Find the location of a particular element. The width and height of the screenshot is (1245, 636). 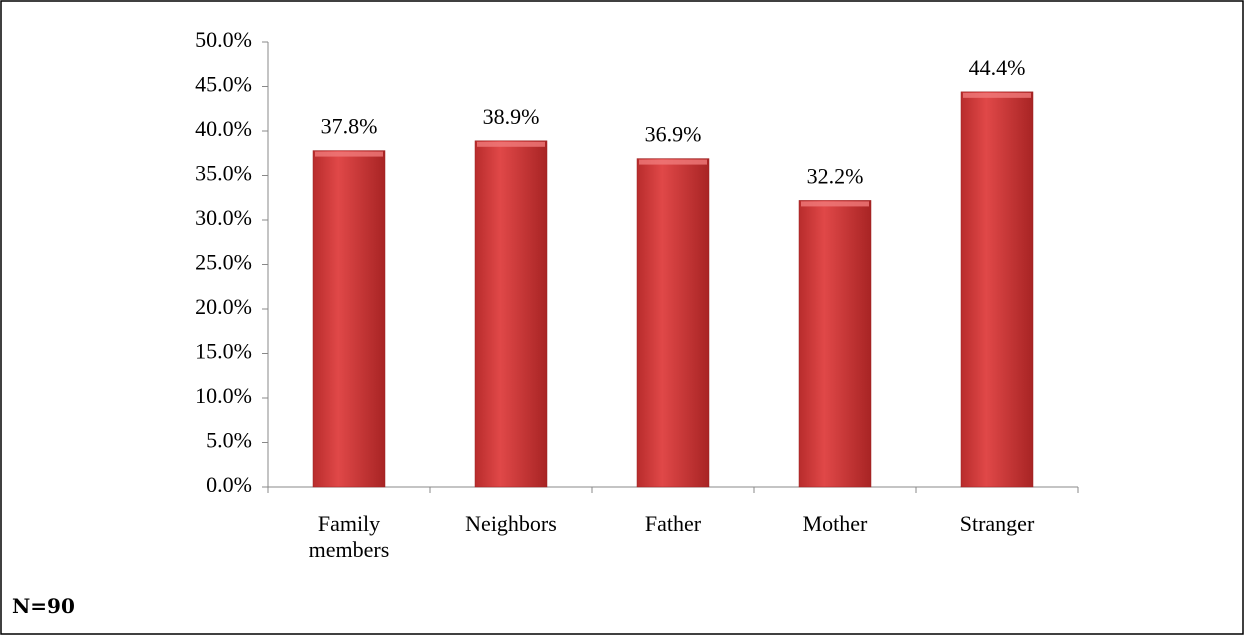

y-tick-label: 40.0% is located at coordinates (223, 128).